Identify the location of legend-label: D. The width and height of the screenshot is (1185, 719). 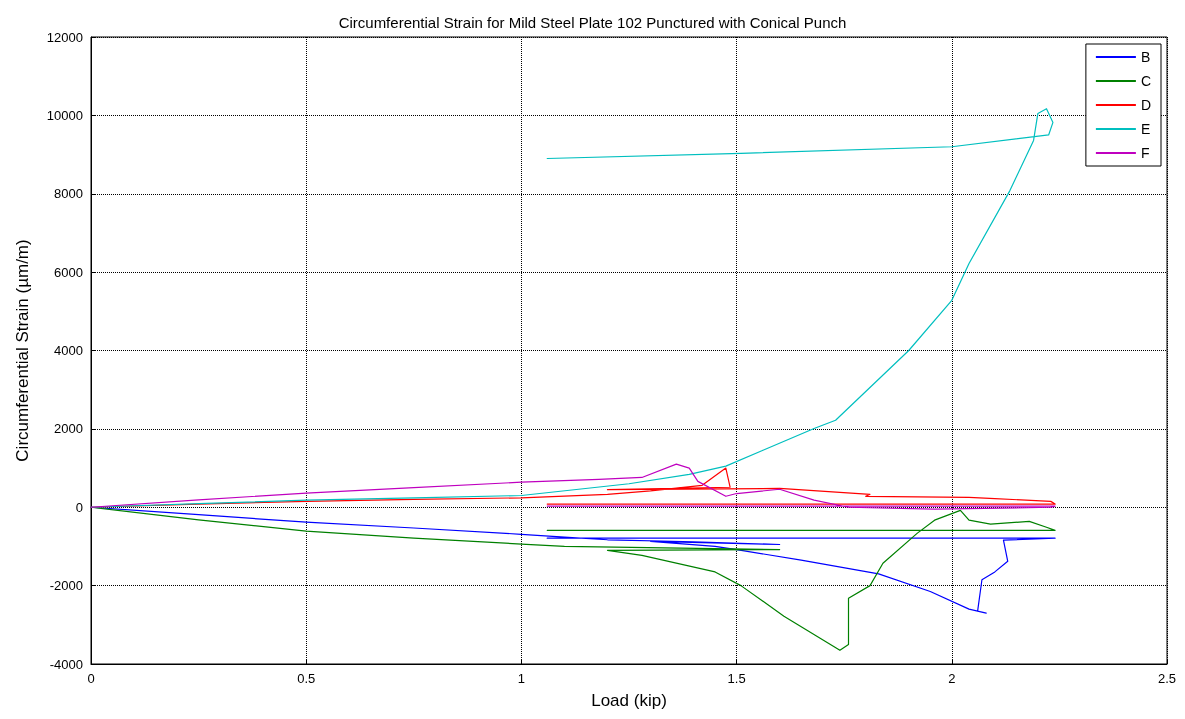
(1146, 105).